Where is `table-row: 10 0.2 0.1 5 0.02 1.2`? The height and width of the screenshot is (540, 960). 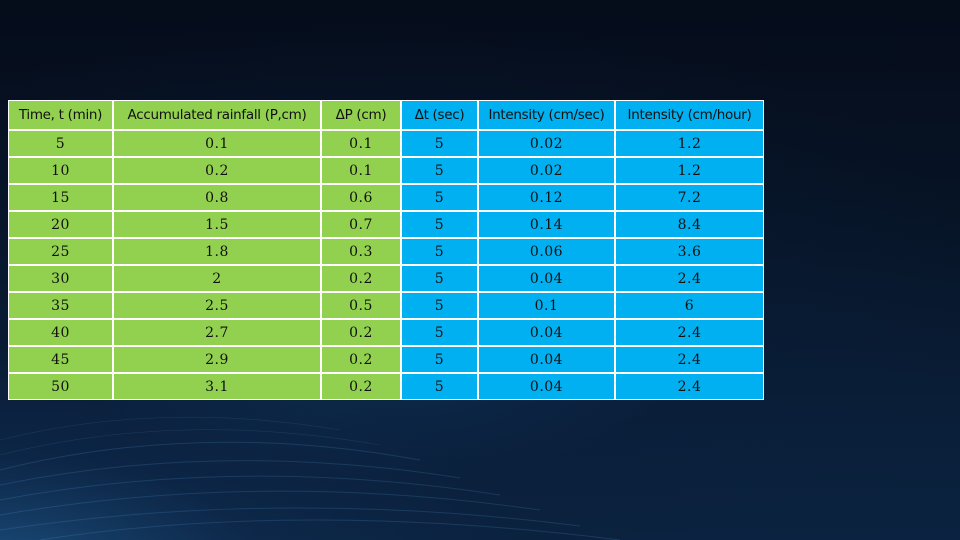 table-row: 10 0.2 0.1 5 0.02 1.2 is located at coordinates (386, 171).